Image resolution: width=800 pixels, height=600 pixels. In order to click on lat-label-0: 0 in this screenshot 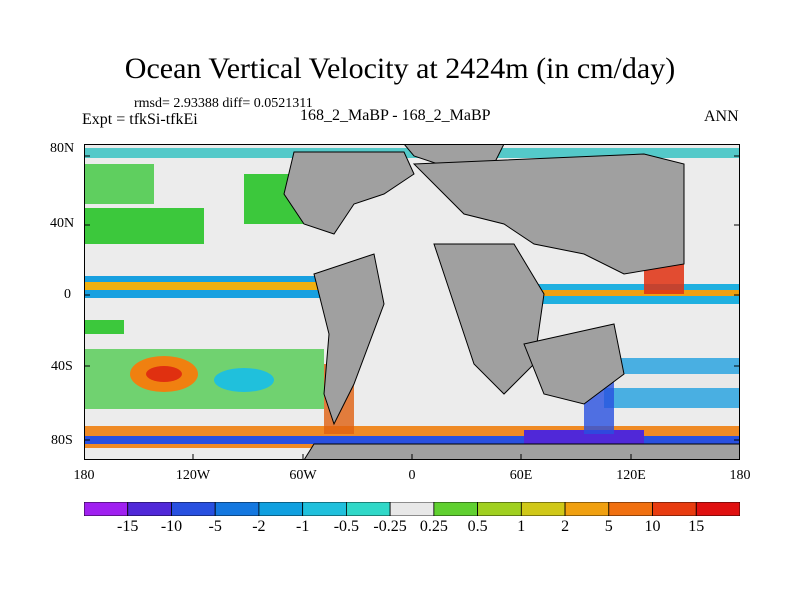, I will do `click(67, 294)`.